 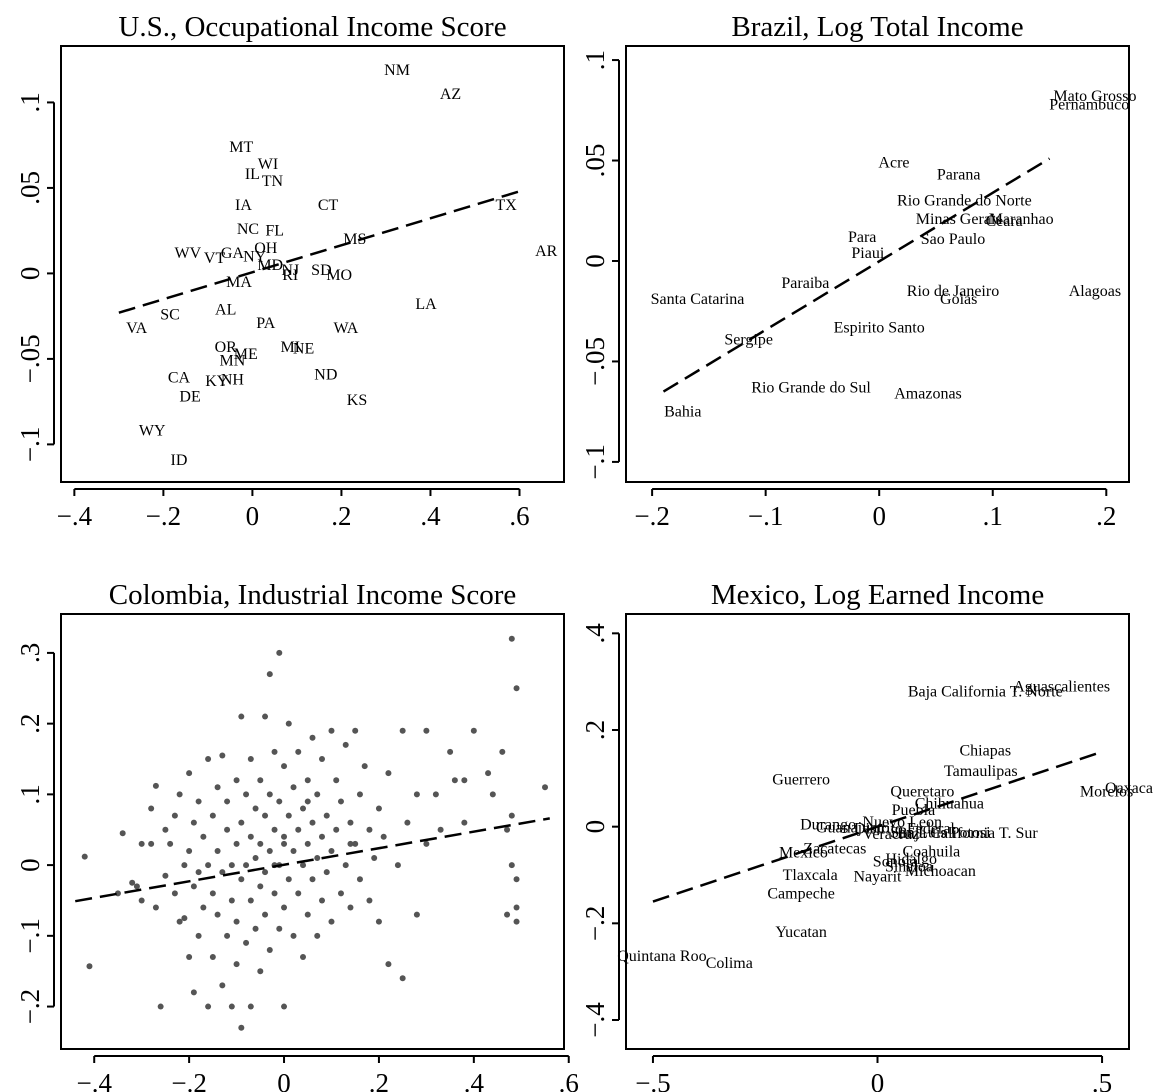 What do you see at coordinates (232, 361) in the screenshot?
I see `point-label: MN` at bounding box center [232, 361].